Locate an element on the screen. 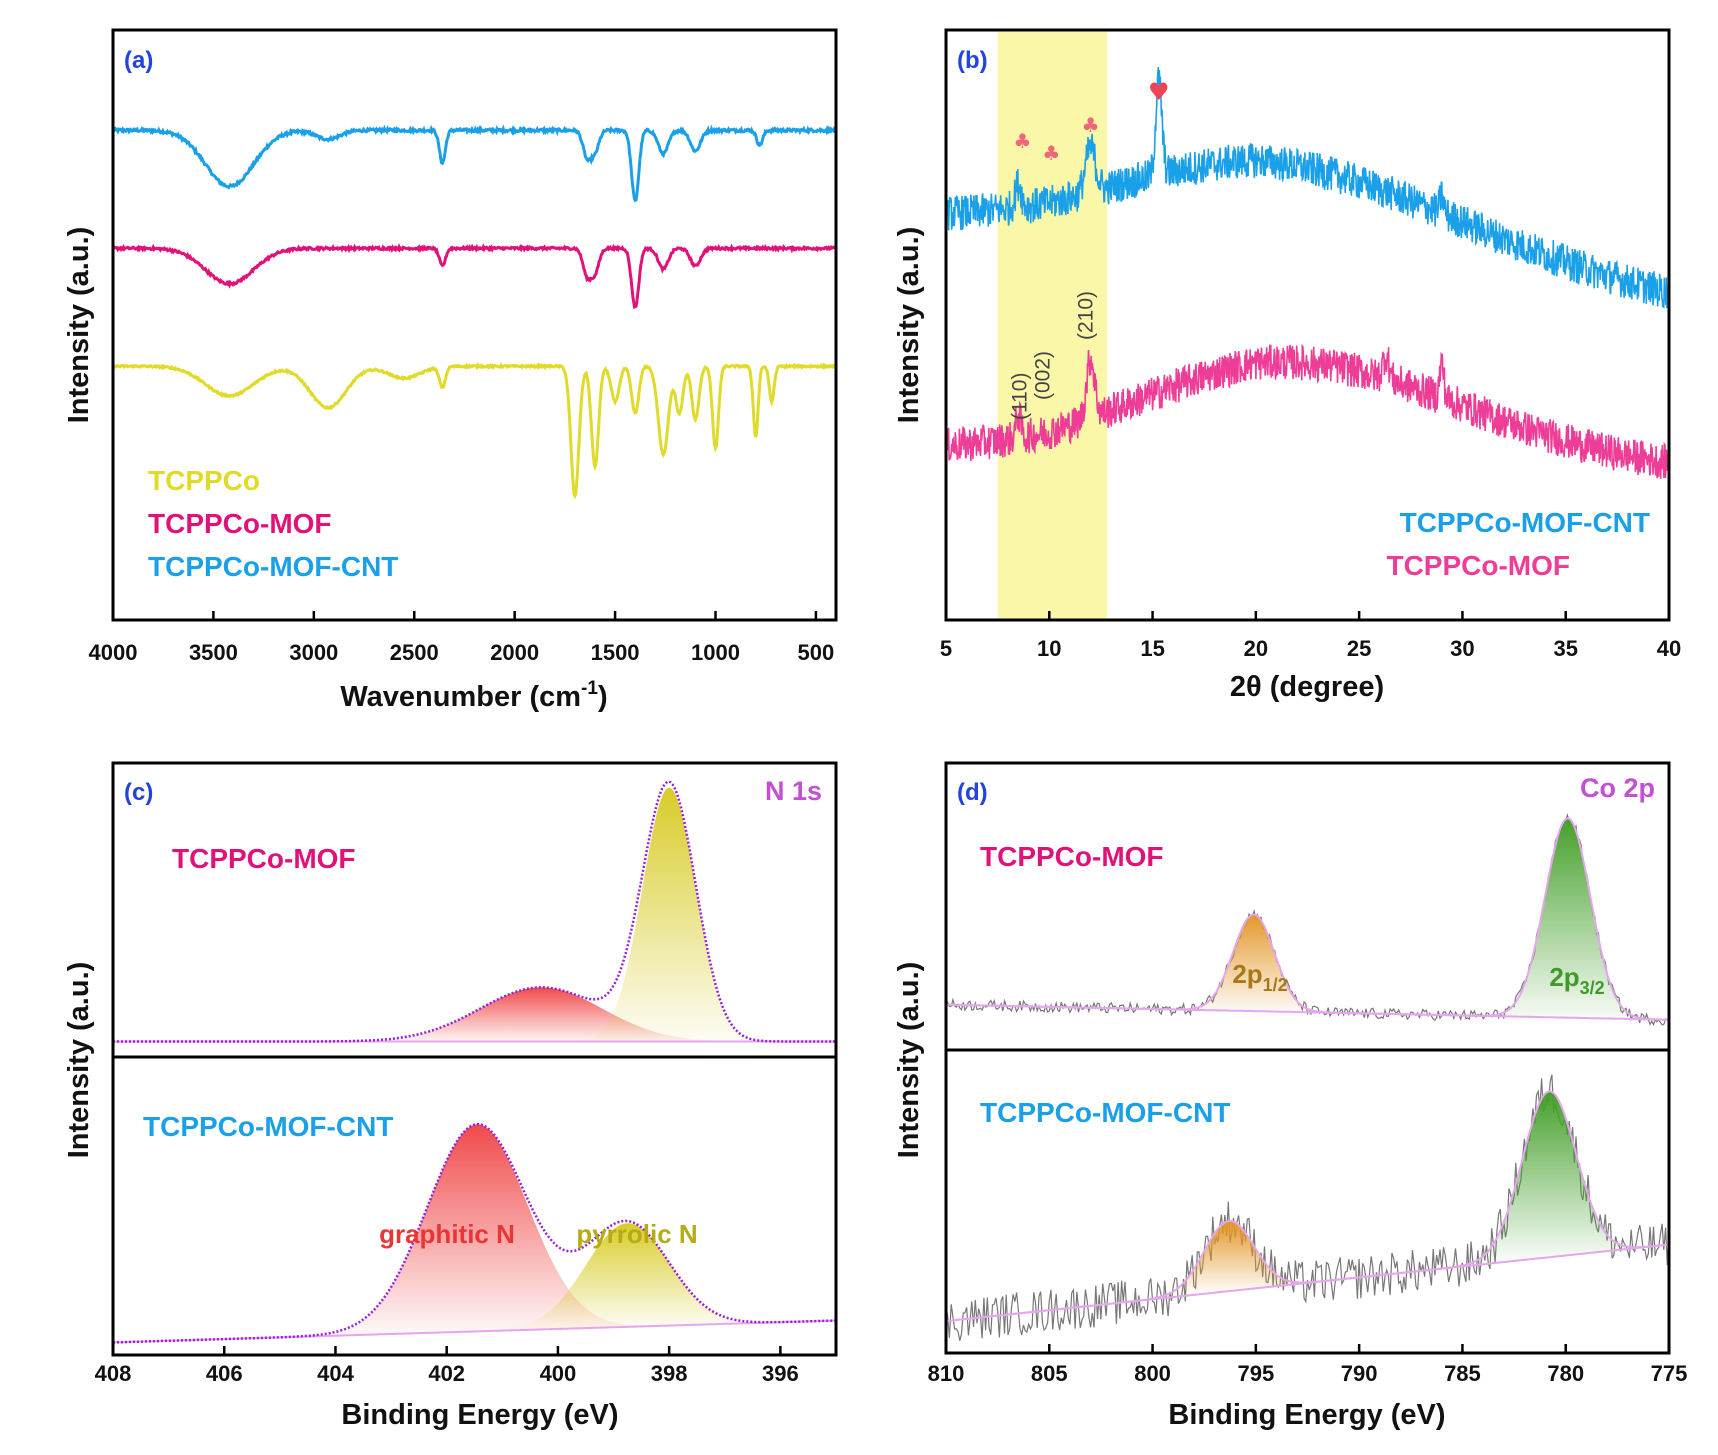  component-peak-graphitic-n is located at coordinates (477, 1230).